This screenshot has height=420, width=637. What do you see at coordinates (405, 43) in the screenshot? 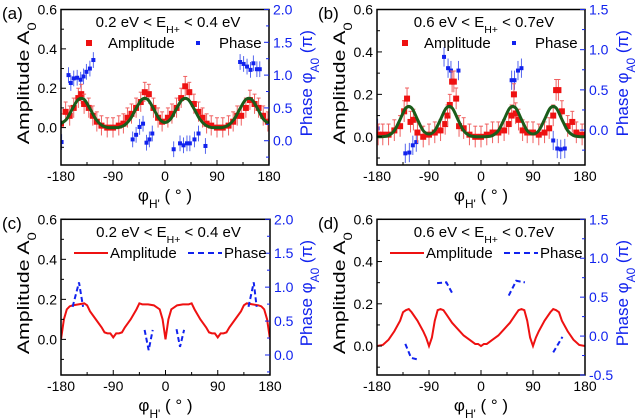
I see `legend-amplitude-marker` at bounding box center [405, 43].